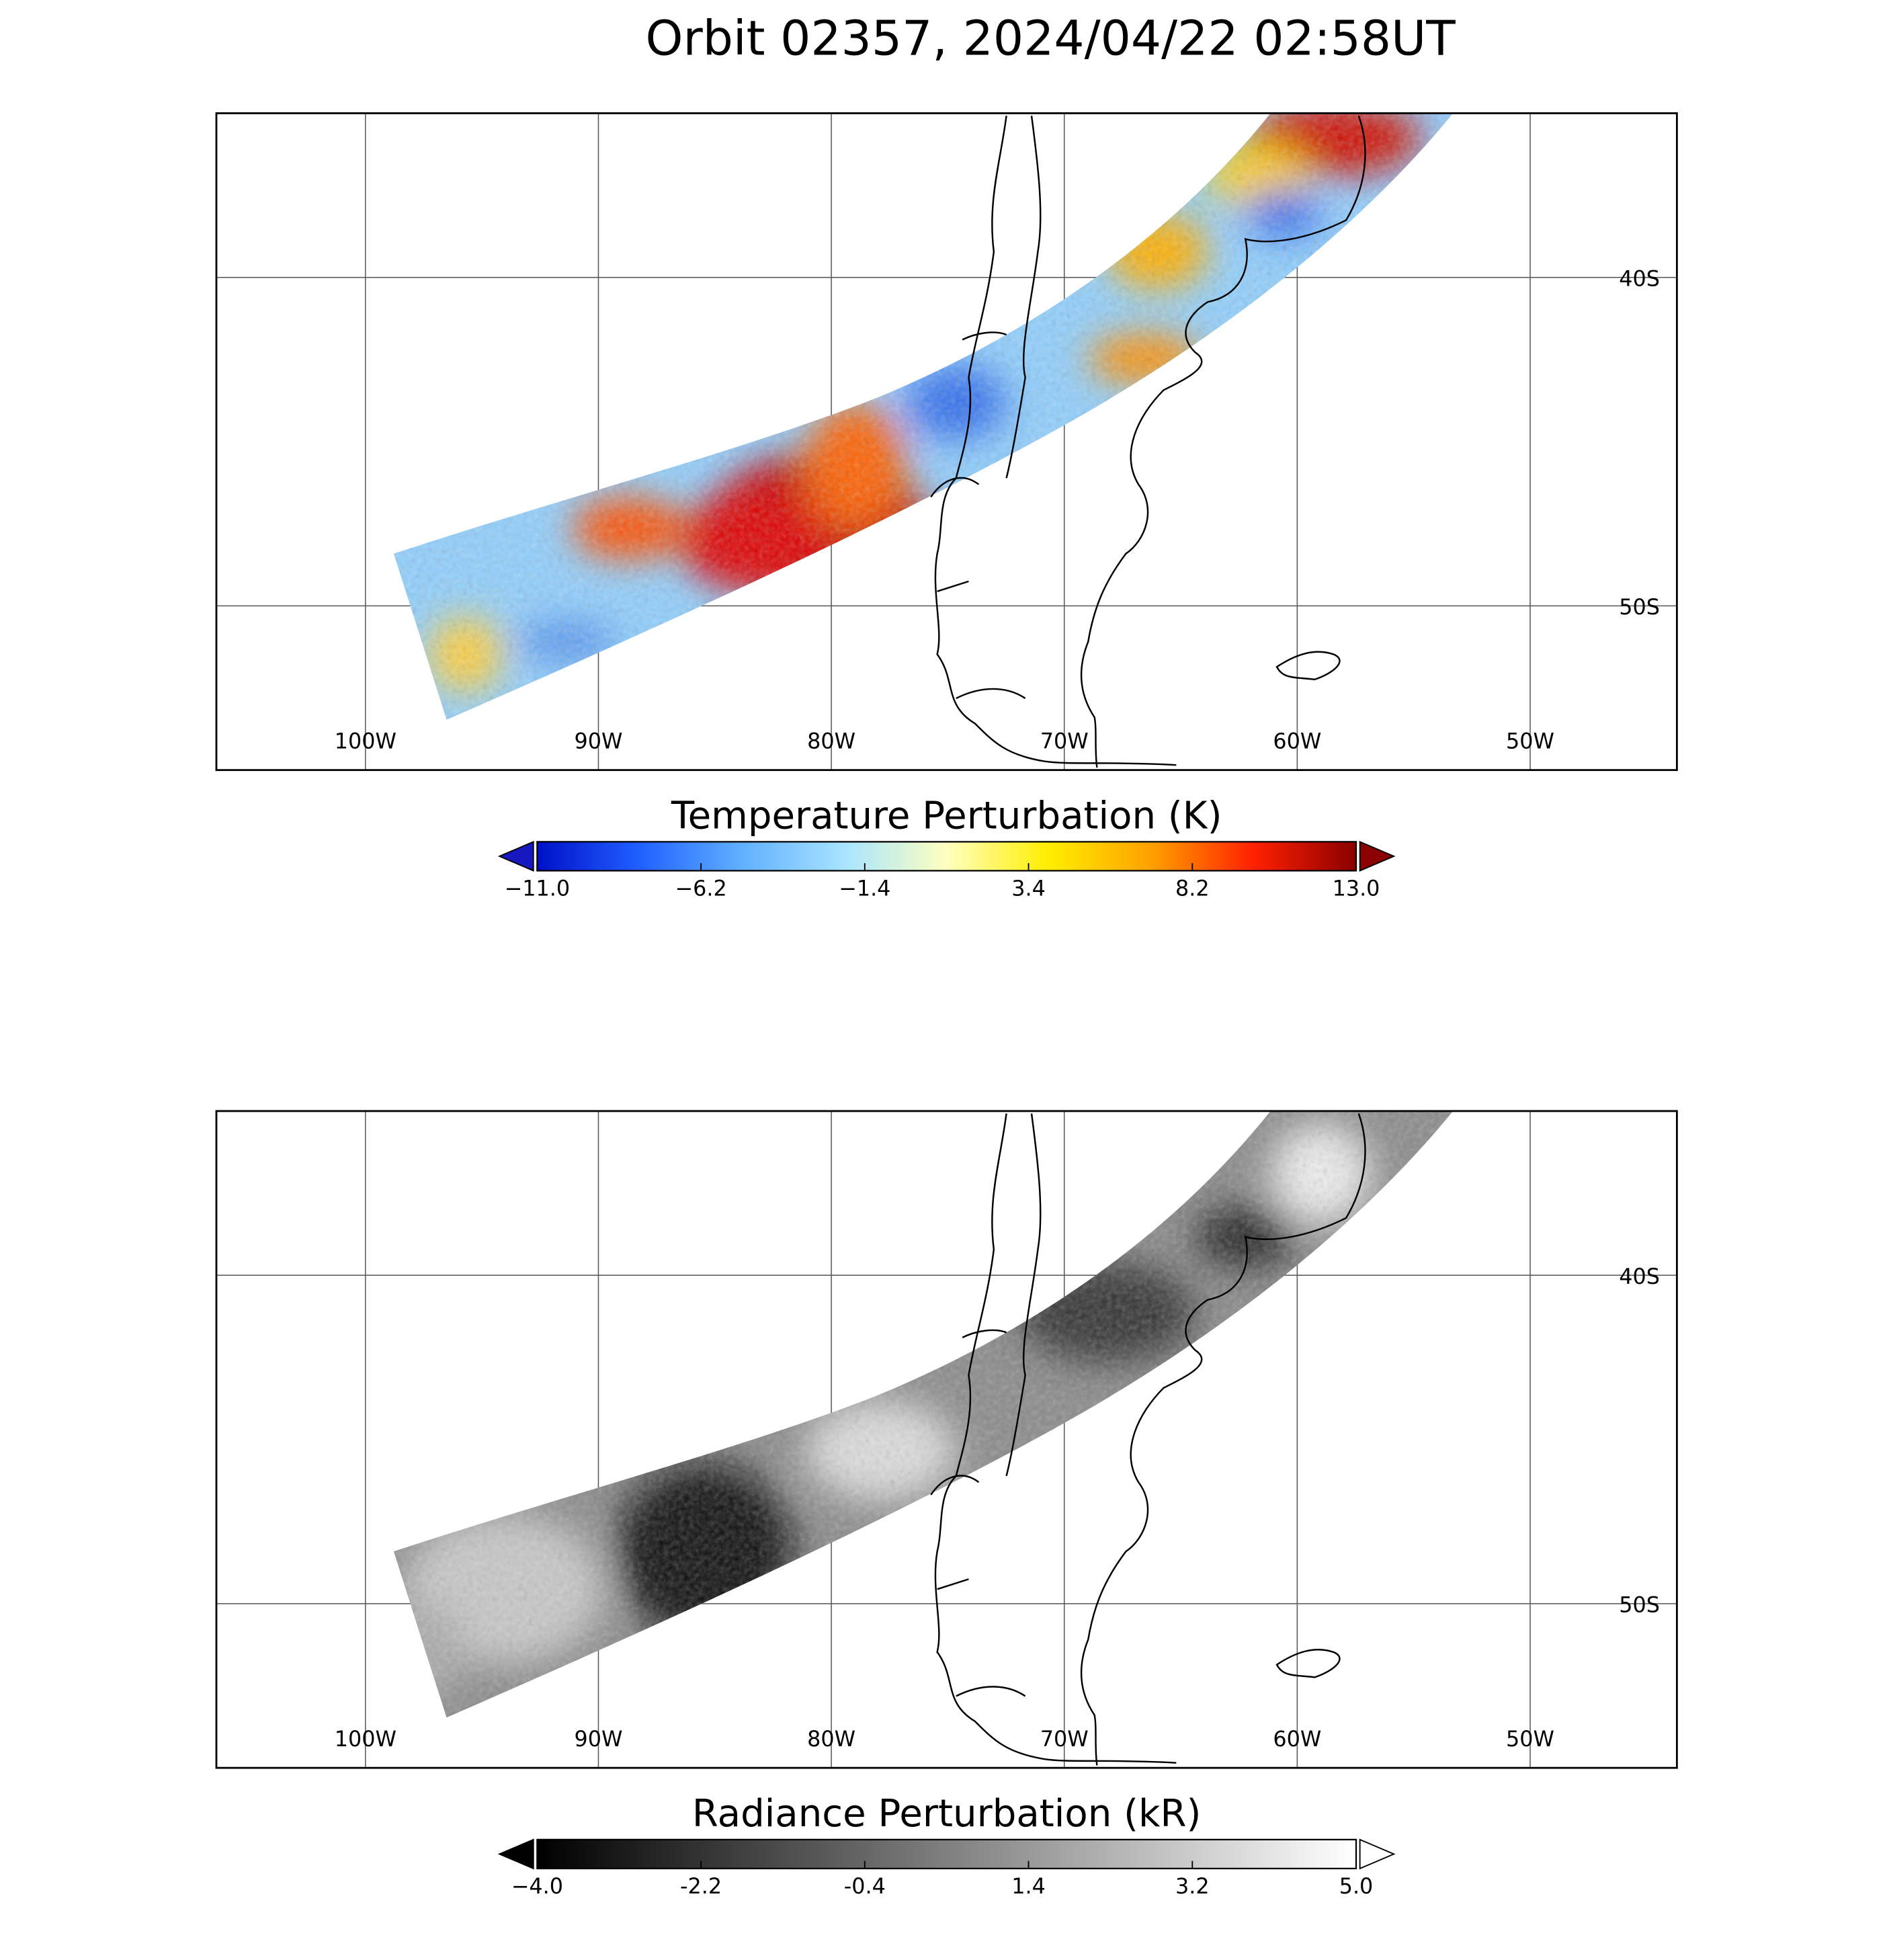 The width and height of the screenshot is (1887, 1960). What do you see at coordinates (1051, 38) in the screenshot?
I see `title: Orbit 02357, 2024/04/22 02:58UT` at bounding box center [1051, 38].